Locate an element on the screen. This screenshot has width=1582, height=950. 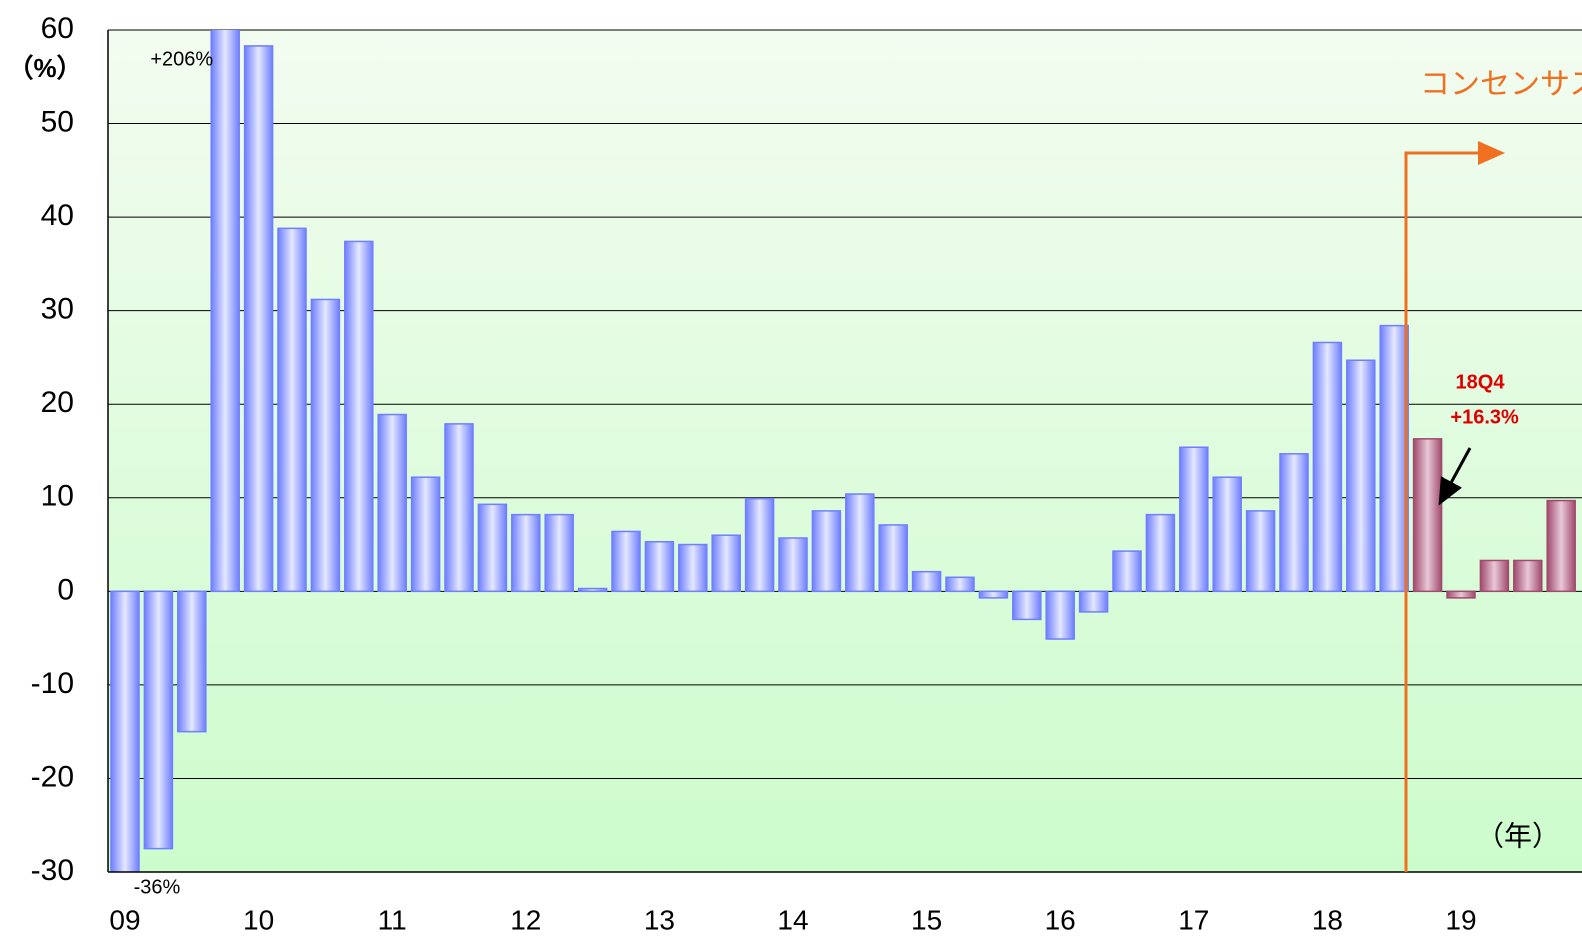
x-tick-label: 18 is located at coordinates (1327, 919).